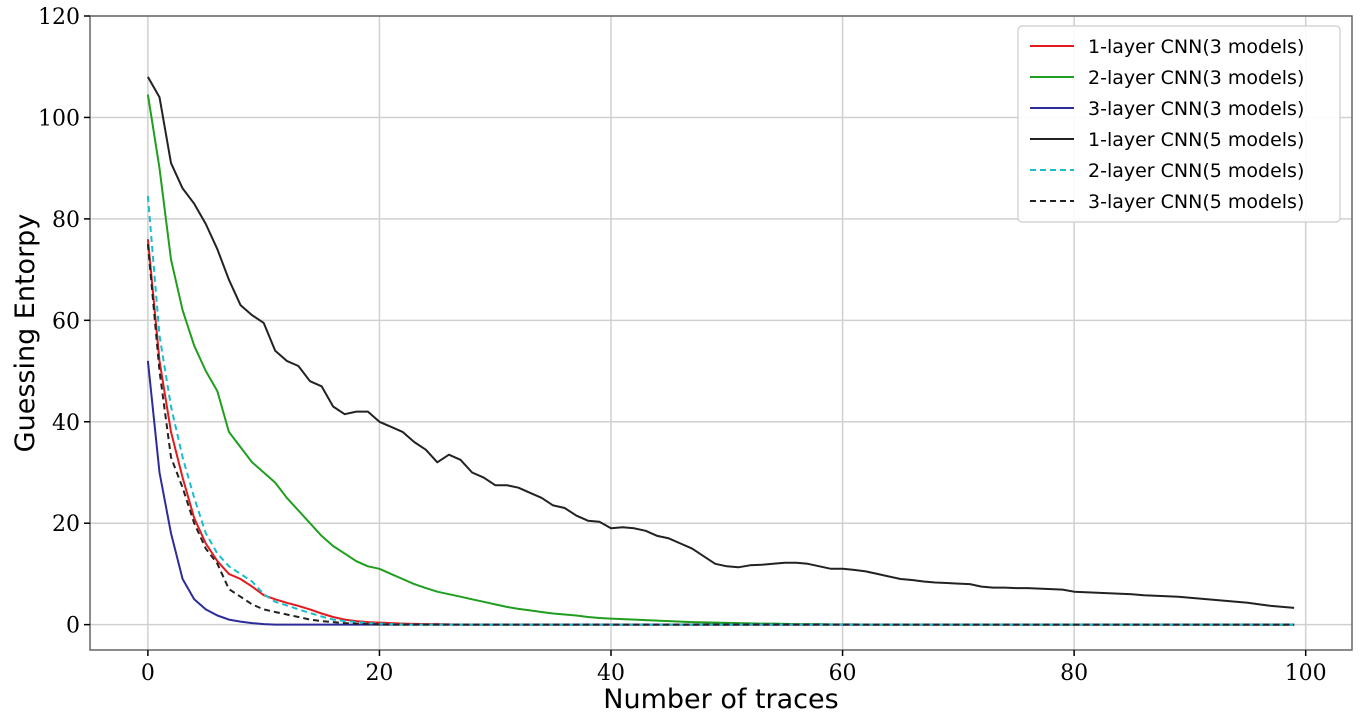  I want to click on x-axis-label: Number of traces, so click(720, 699).